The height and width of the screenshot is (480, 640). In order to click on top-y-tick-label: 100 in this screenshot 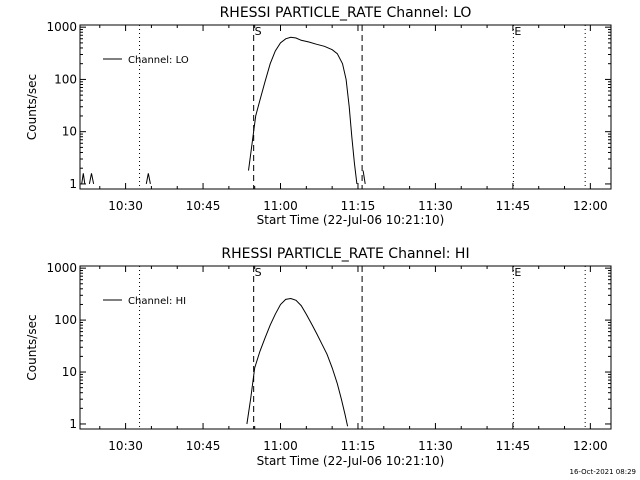, I will do `click(65, 79)`.